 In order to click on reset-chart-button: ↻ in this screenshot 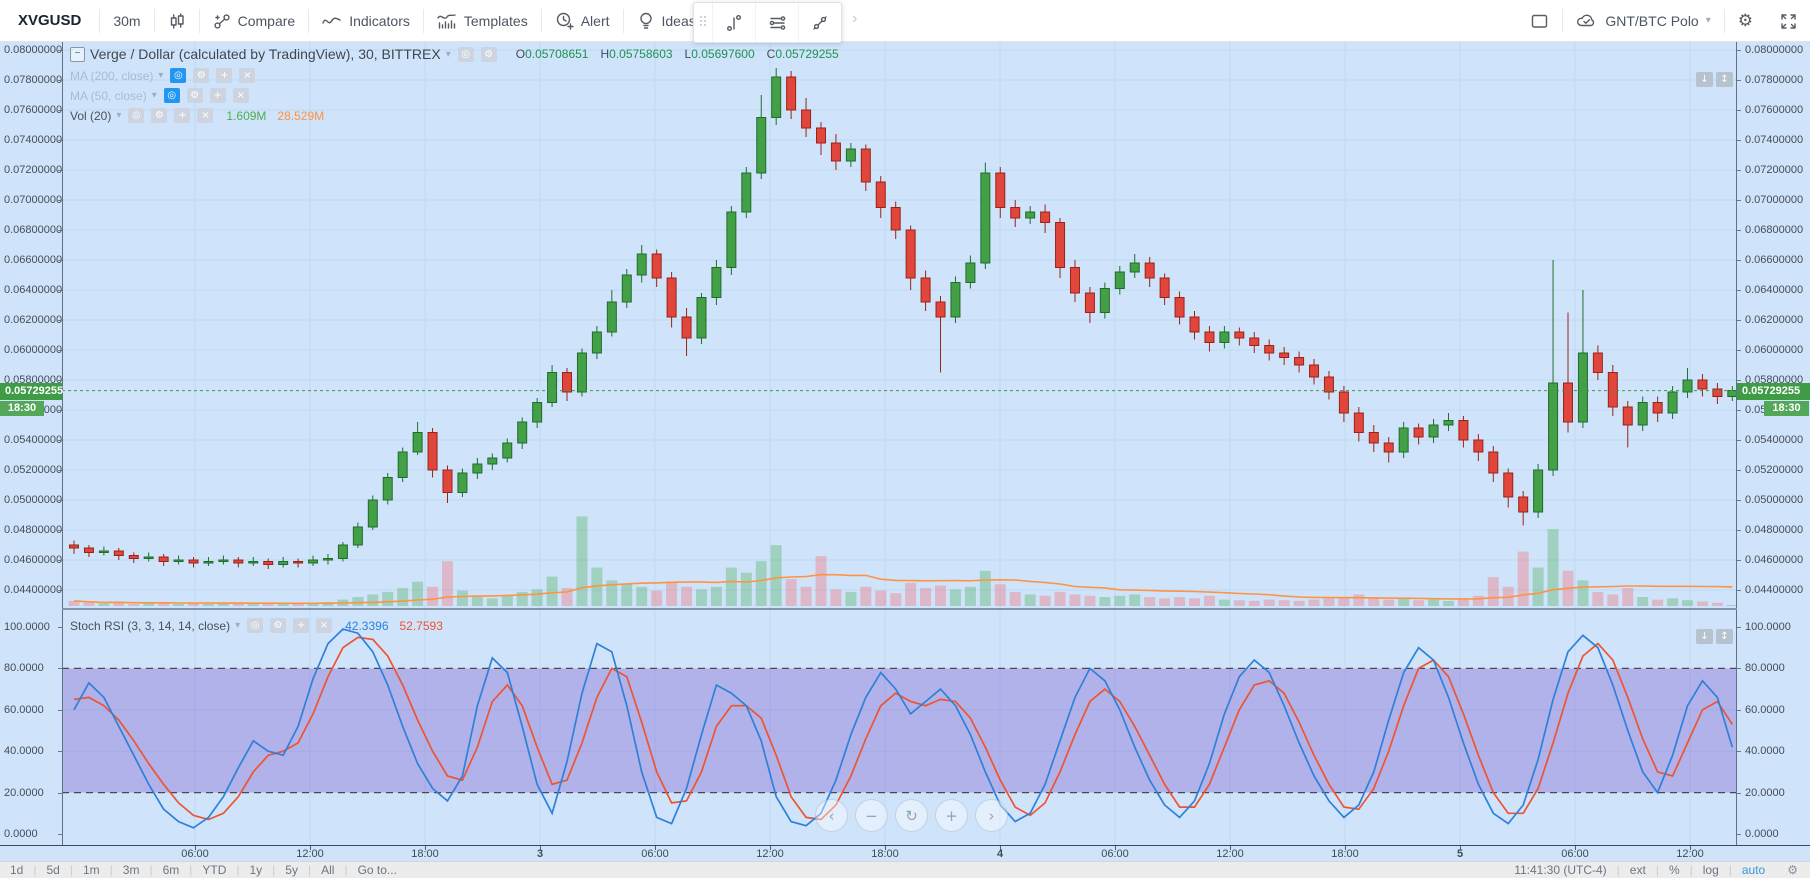, I will do `click(911, 815)`.